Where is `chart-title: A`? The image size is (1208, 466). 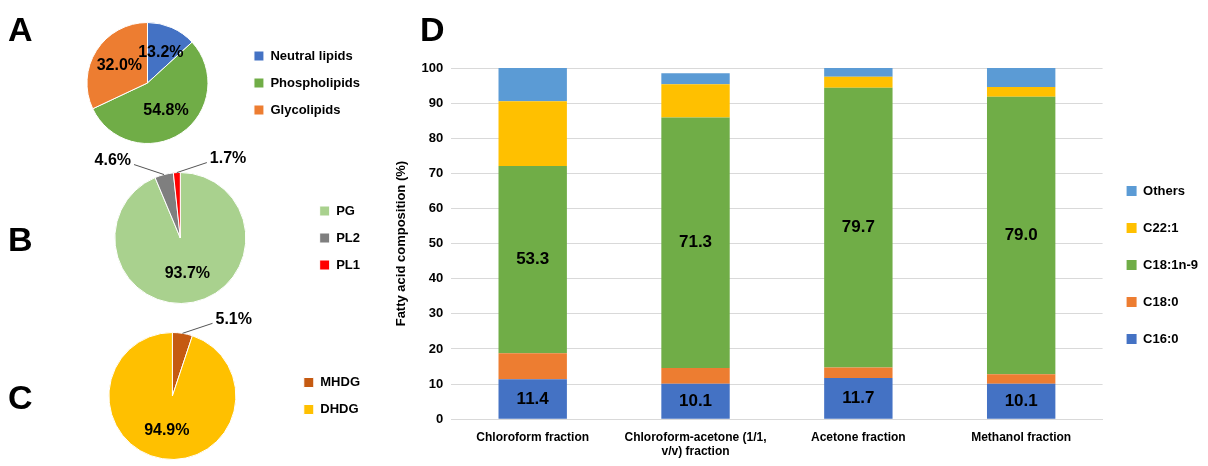
chart-title: A is located at coordinates (20, 29).